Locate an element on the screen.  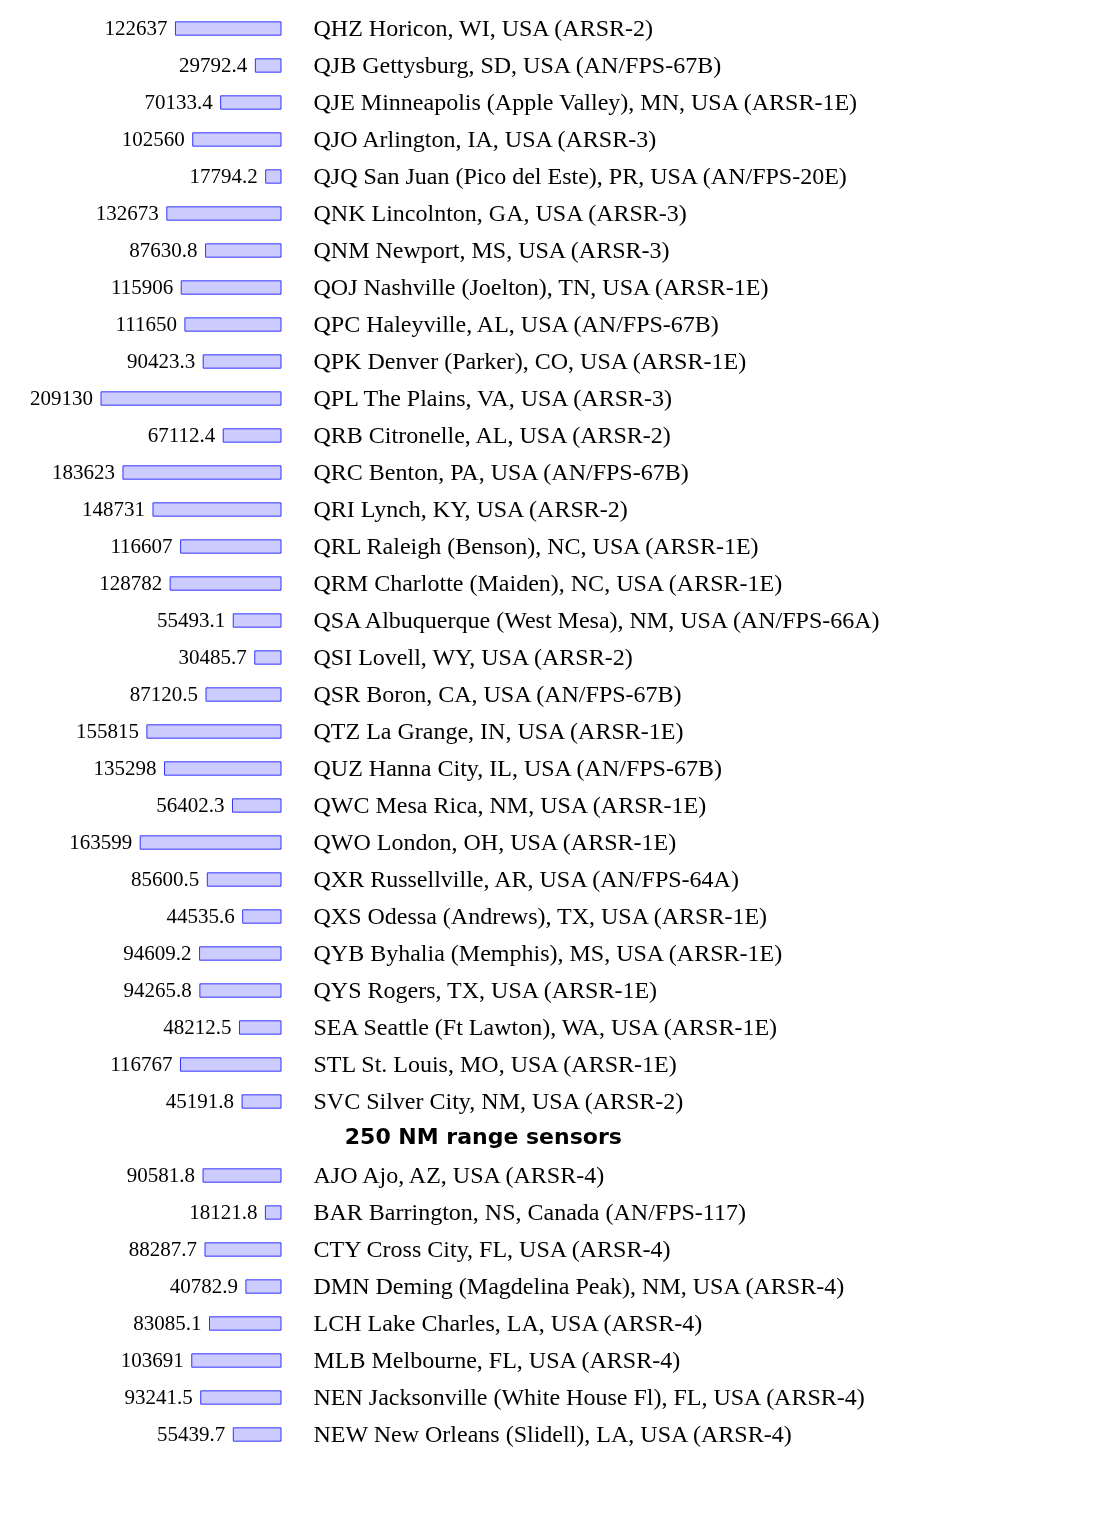
y-tick-label: QRC Benton, PA, USA (AN/FPS-67B) is located at coordinates (501, 471).